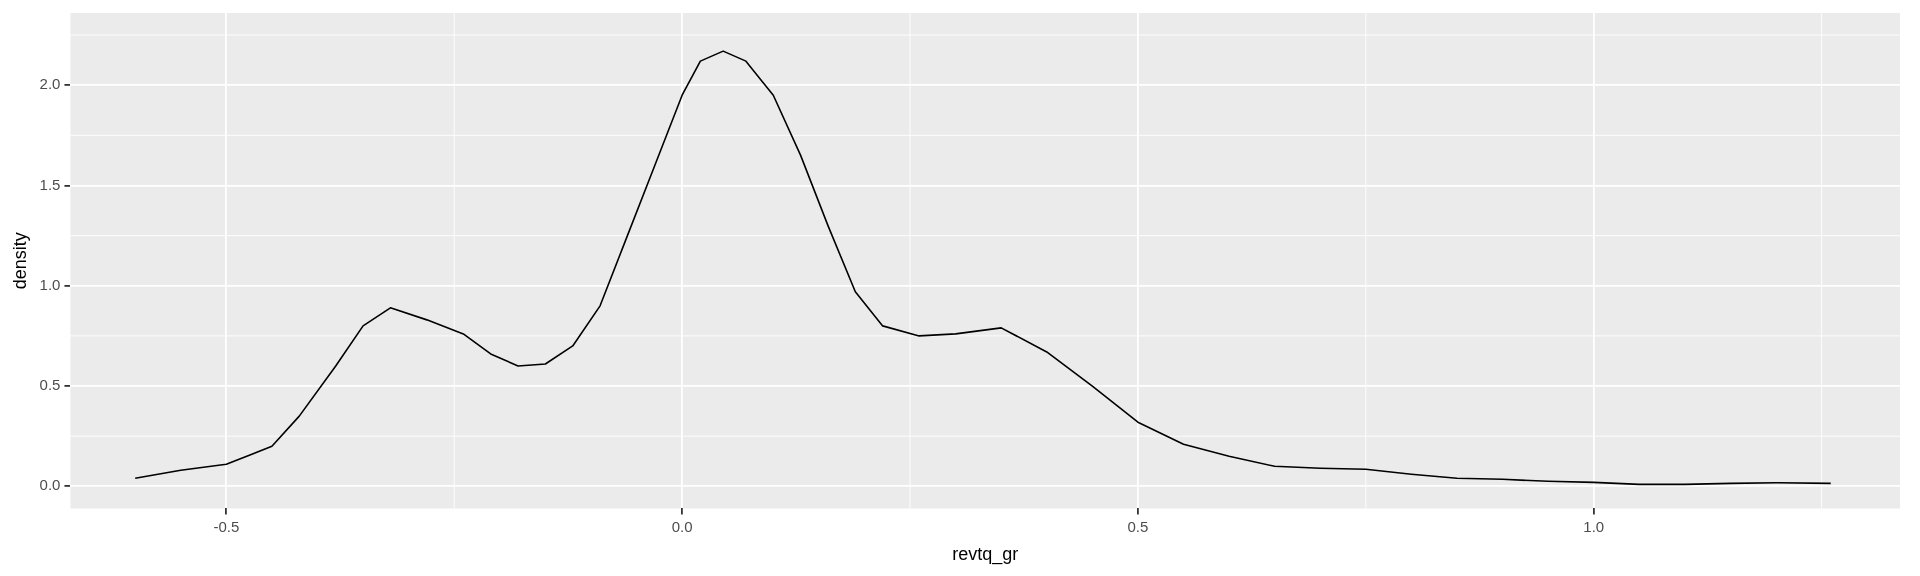  Describe the element at coordinates (50, 485) in the screenshot. I see `y-tick-label: 0.0` at that location.